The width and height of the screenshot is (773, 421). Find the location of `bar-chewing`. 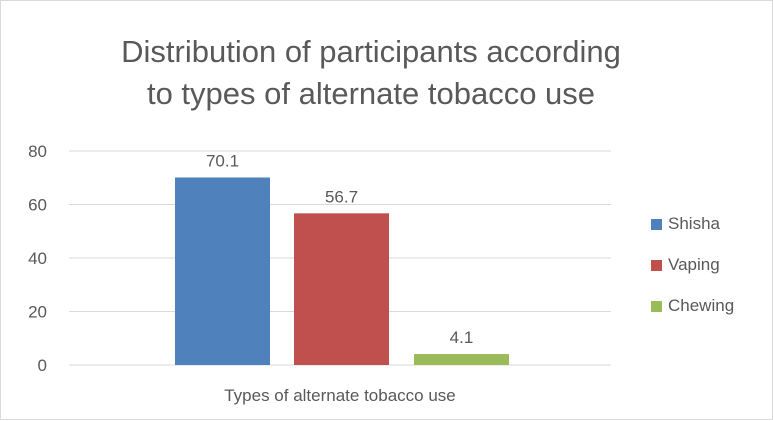

bar-chewing is located at coordinates (461, 359).